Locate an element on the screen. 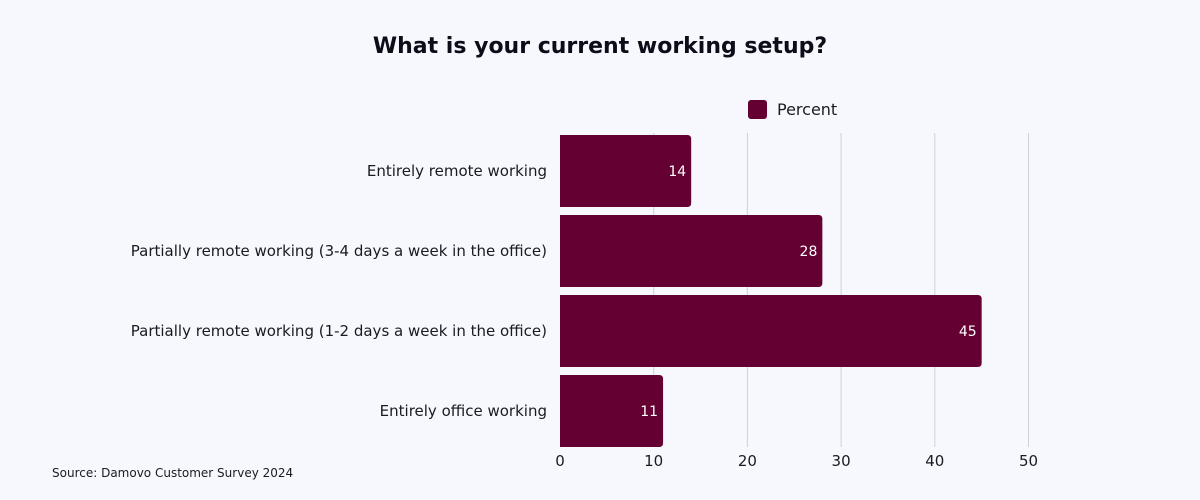  chart-legend: Percent is located at coordinates (792, 109).